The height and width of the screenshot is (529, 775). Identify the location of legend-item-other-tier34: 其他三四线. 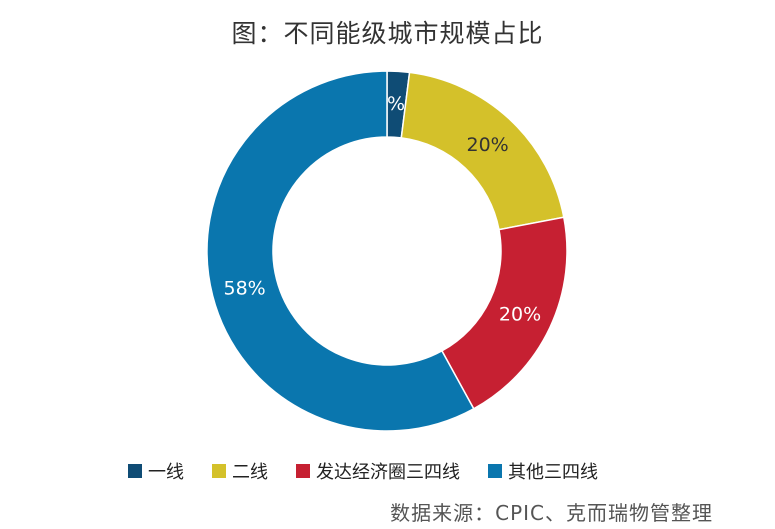
(543, 471).